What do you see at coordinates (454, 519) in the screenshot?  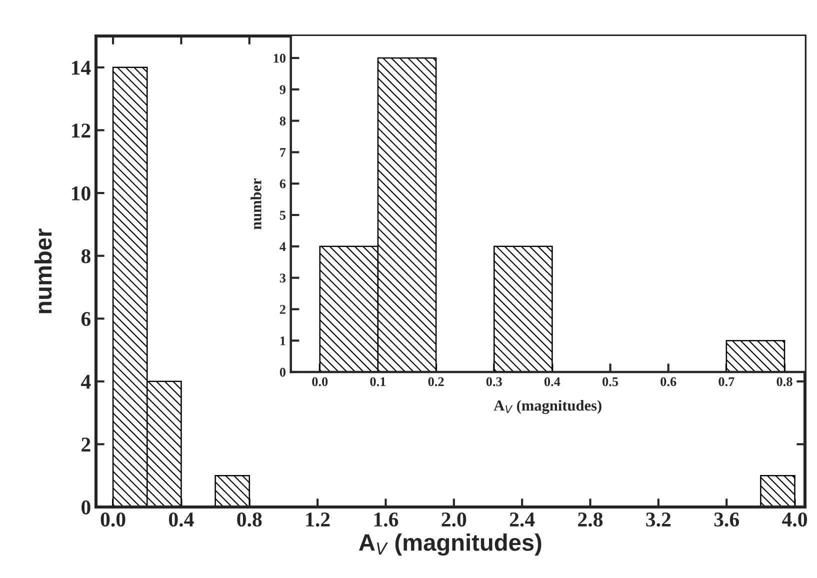 I see `x-tick-label: 2.0` at bounding box center [454, 519].